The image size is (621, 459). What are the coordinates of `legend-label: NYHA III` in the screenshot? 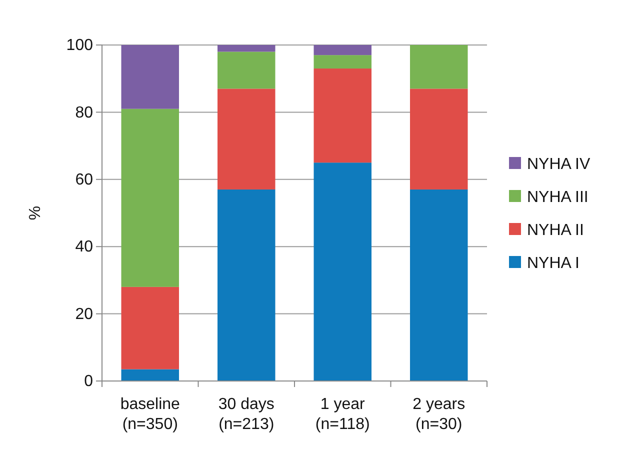 It's located at (557, 197).